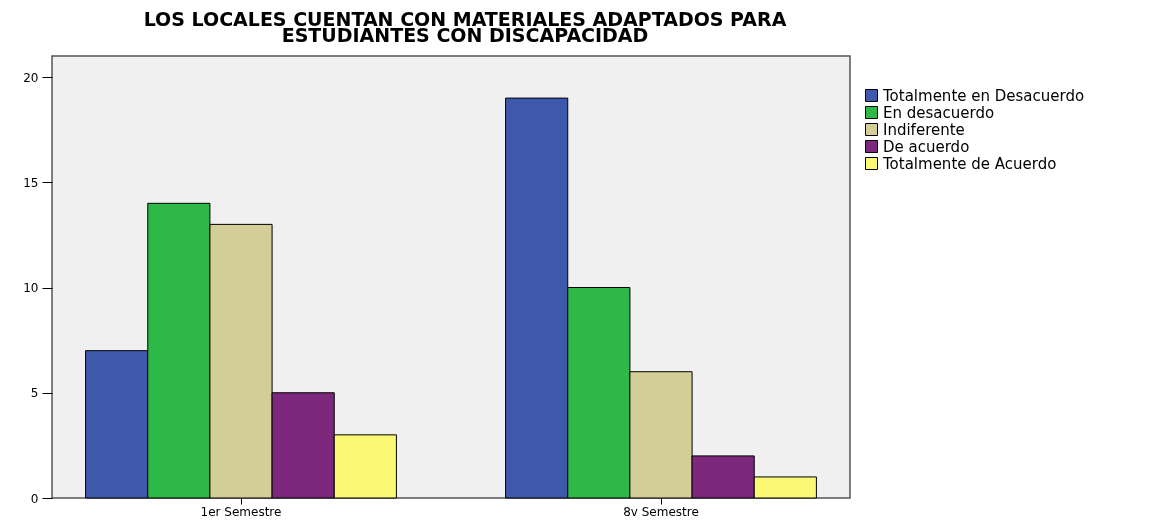 The height and width of the screenshot is (522, 1152). What do you see at coordinates (31, 182) in the screenshot?
I see `y-tick-label: 15` at bounding box center [31, 182].